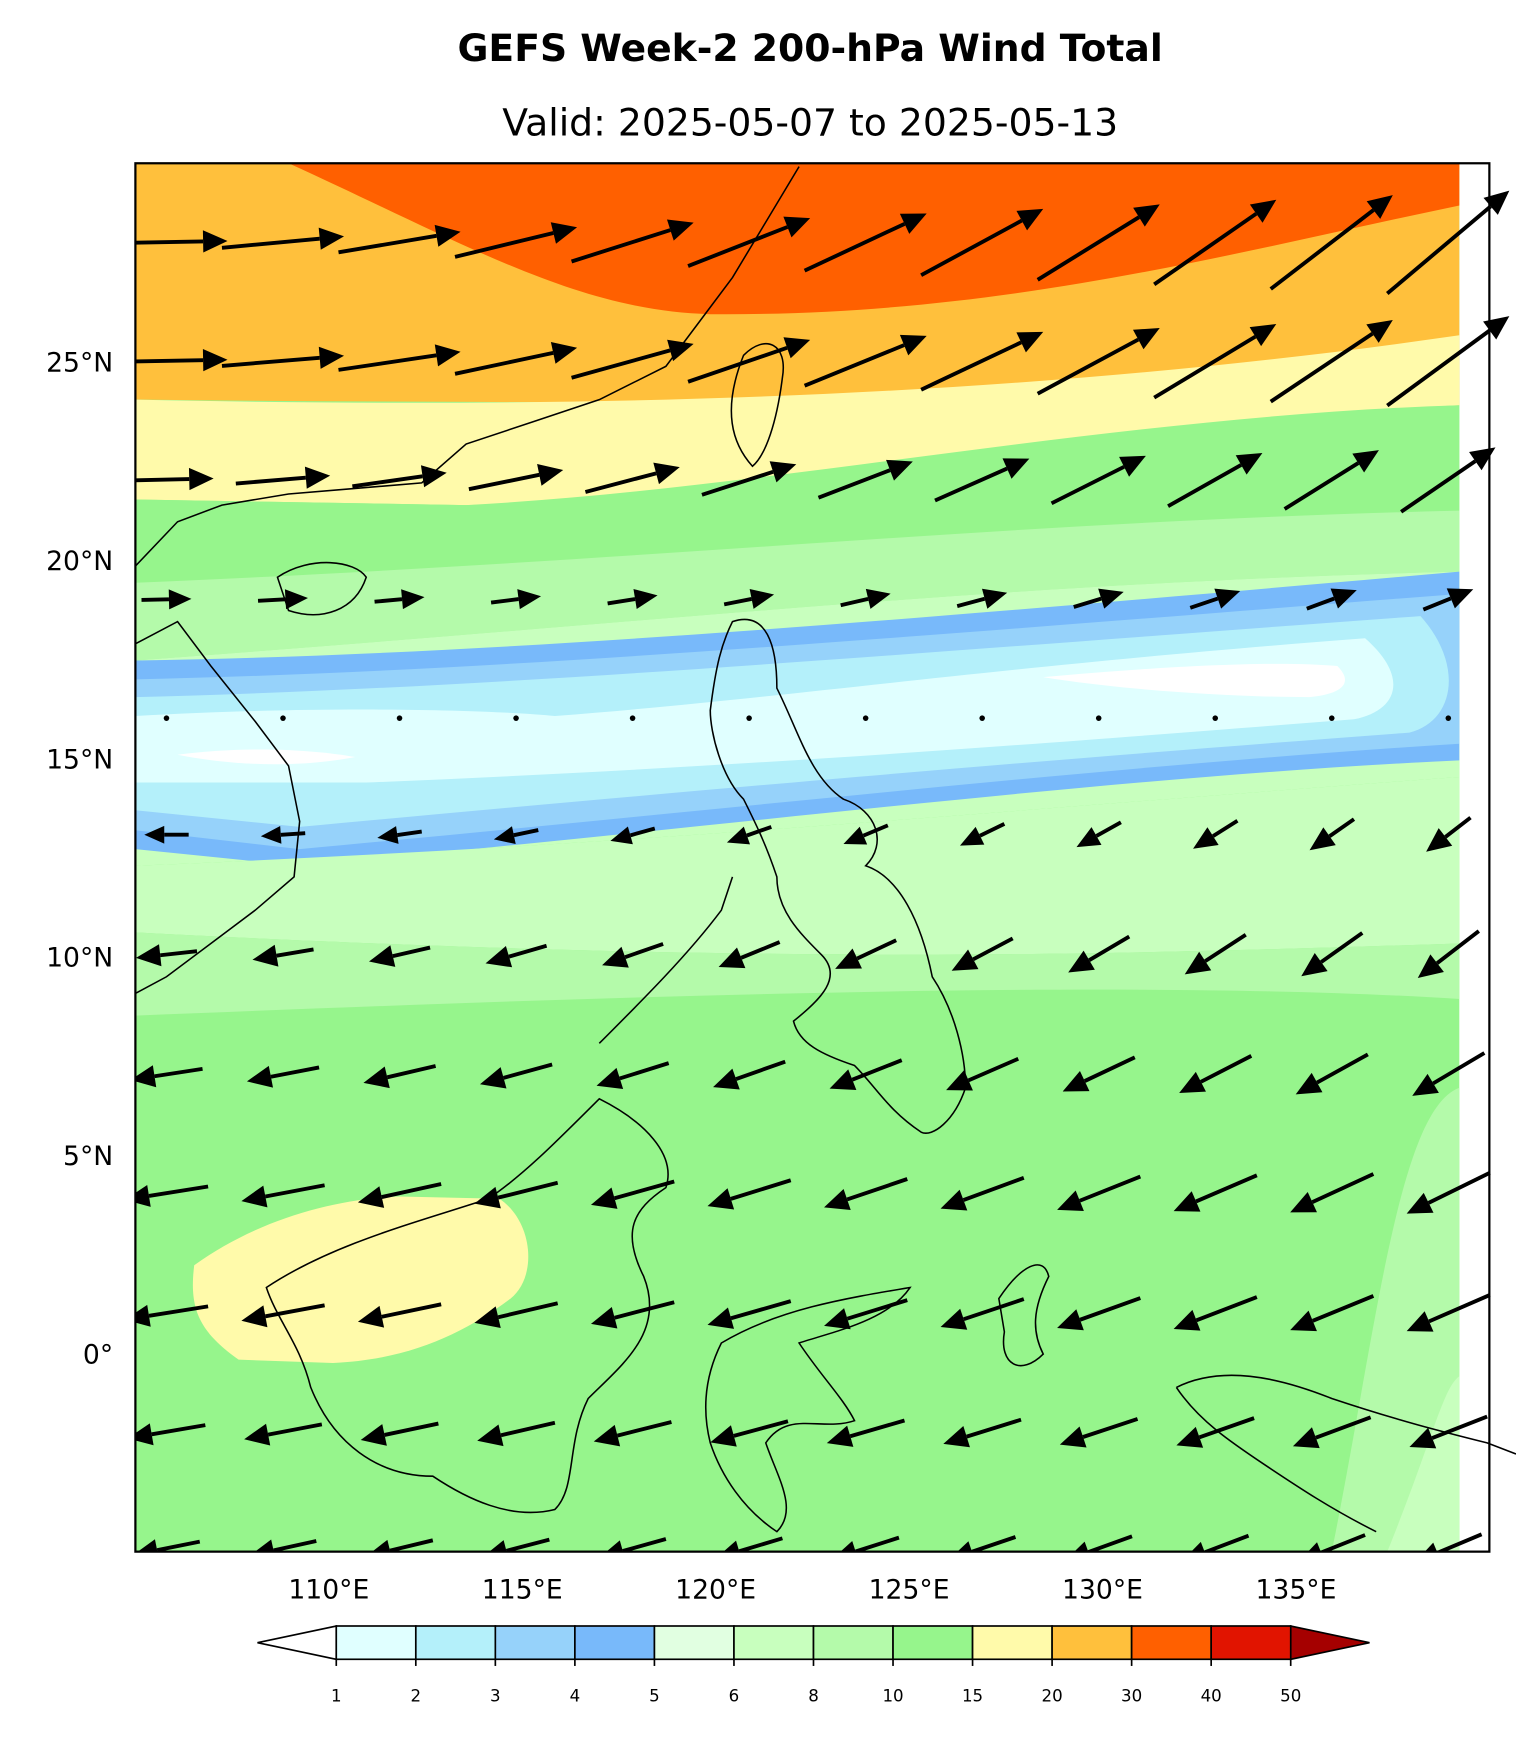 The width and height of the screenshot is (1516, 1740). I want to click on shade-6-8c, so click(1423, 1464).